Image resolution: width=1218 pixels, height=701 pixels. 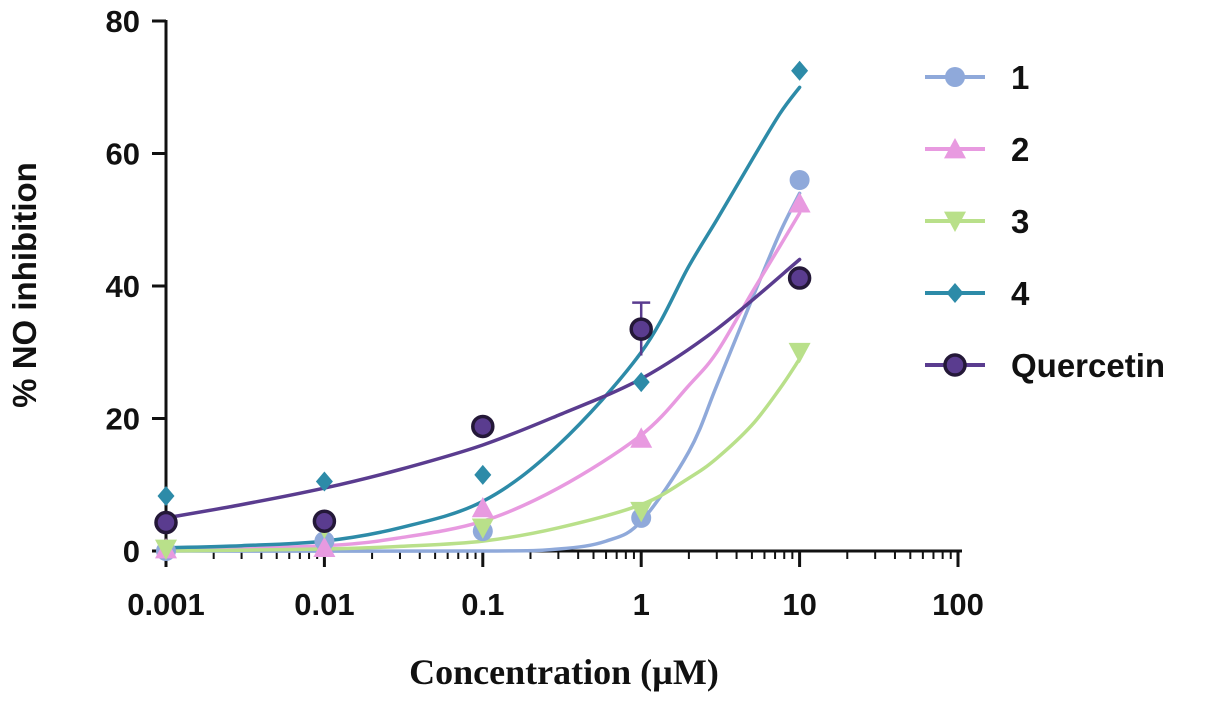 I want to click on legend-label: 4, so click(x=1020, y=293).